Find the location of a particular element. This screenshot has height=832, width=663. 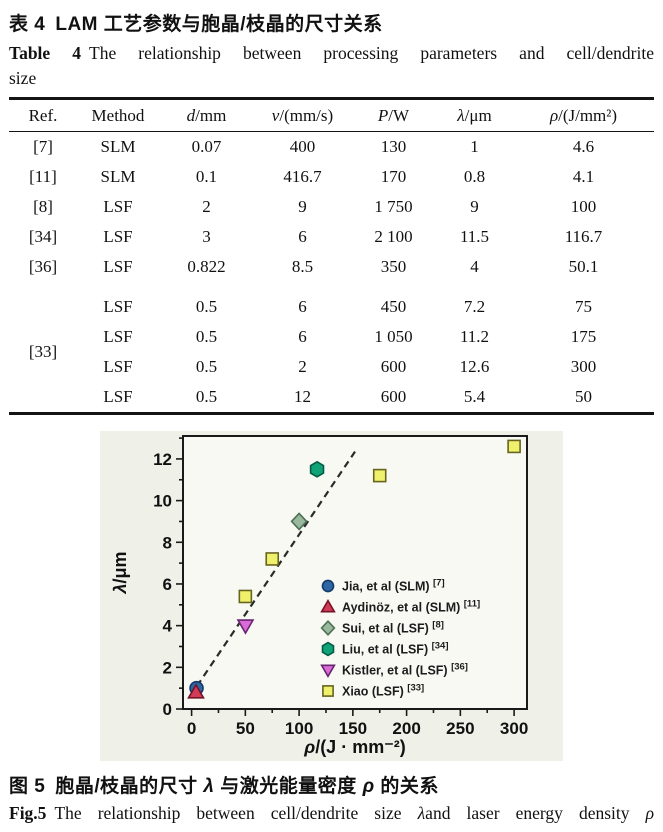

y-tick-label: 4 is located at coordinates (168, 626).